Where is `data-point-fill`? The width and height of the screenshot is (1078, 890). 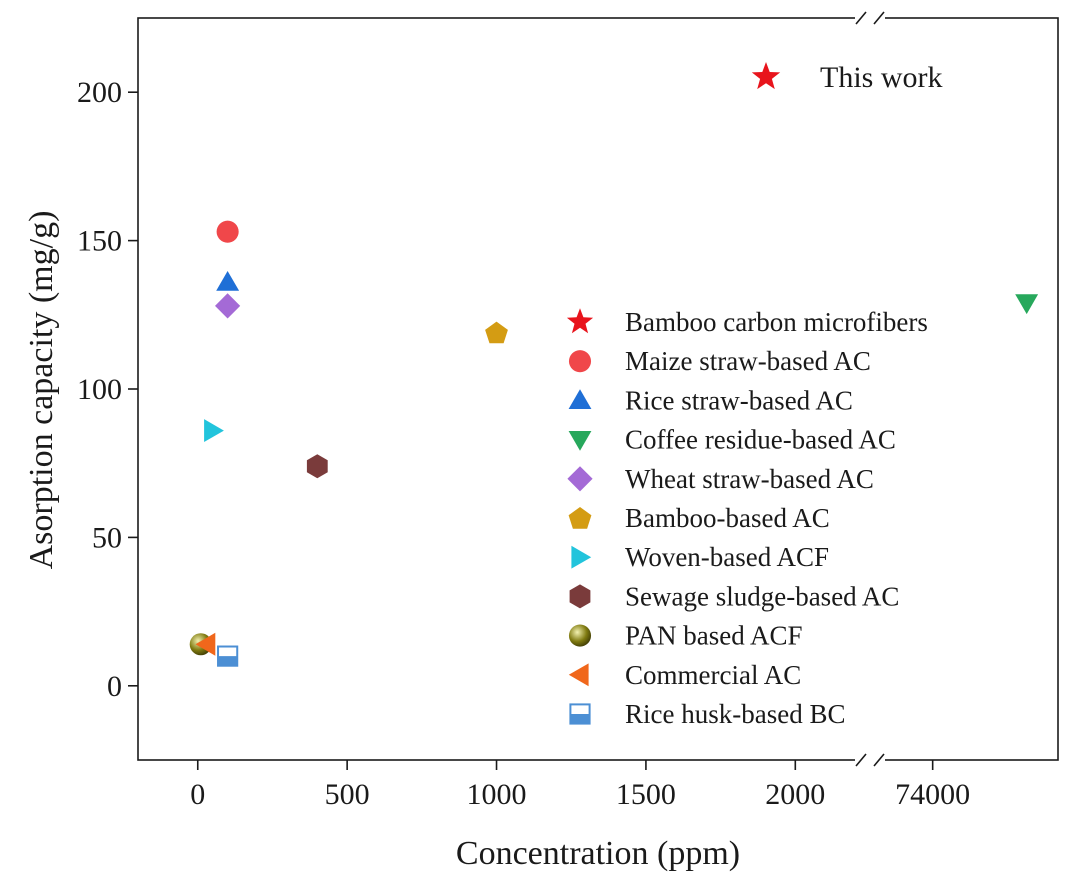
data-point-fill is located at coordinates (228, 661).